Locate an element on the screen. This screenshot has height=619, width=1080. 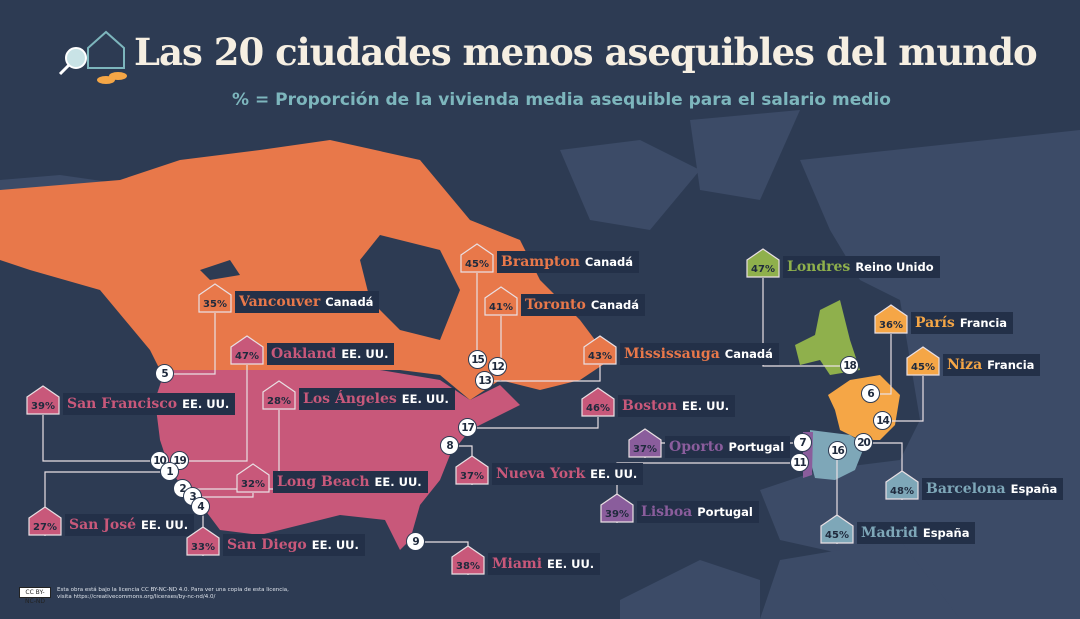
affordability-pct: 36% is located at coordinates (891, 325).